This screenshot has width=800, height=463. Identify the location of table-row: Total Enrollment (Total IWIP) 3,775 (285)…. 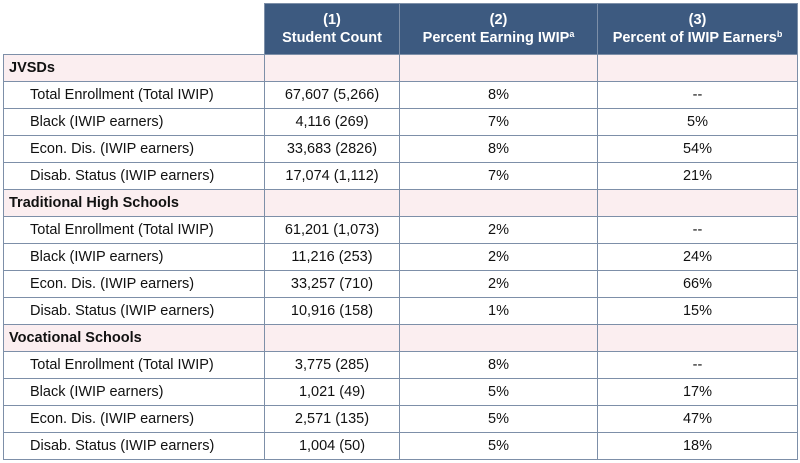
(400, 365).